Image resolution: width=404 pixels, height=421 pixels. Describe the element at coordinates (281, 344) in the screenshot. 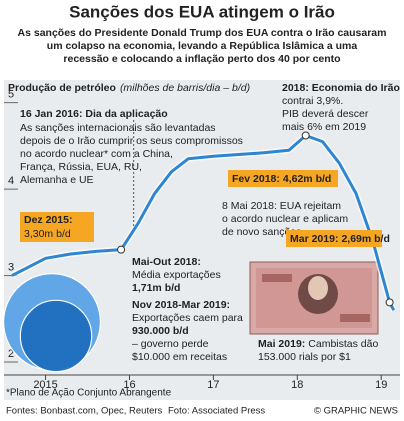

I see `caption-title: Mai 2019:` at that location.